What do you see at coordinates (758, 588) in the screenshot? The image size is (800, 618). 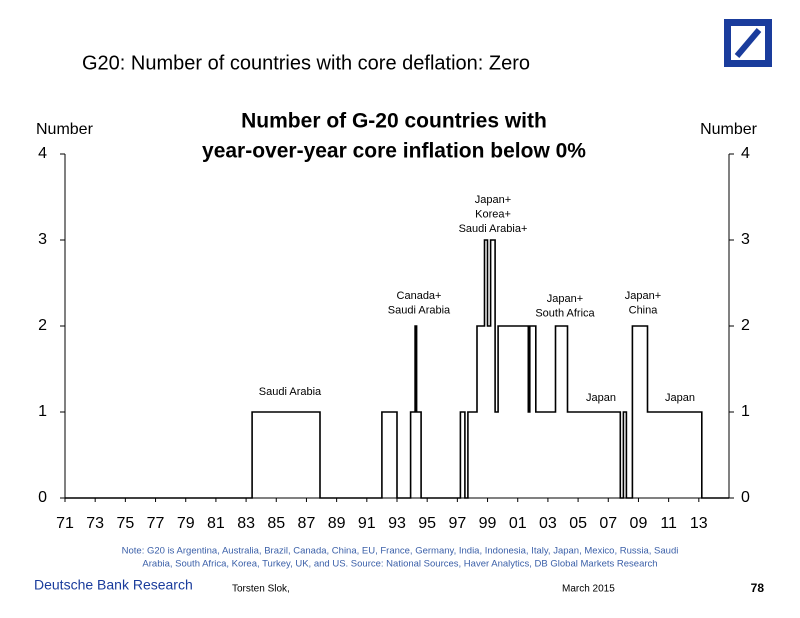 I see `page-number: 78` at bounding box center [758, 588].